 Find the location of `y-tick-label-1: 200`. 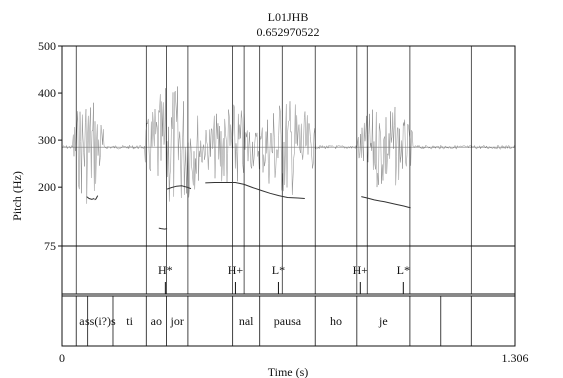

y-tick-label-1: 200 is located at coordinates (47, 187).